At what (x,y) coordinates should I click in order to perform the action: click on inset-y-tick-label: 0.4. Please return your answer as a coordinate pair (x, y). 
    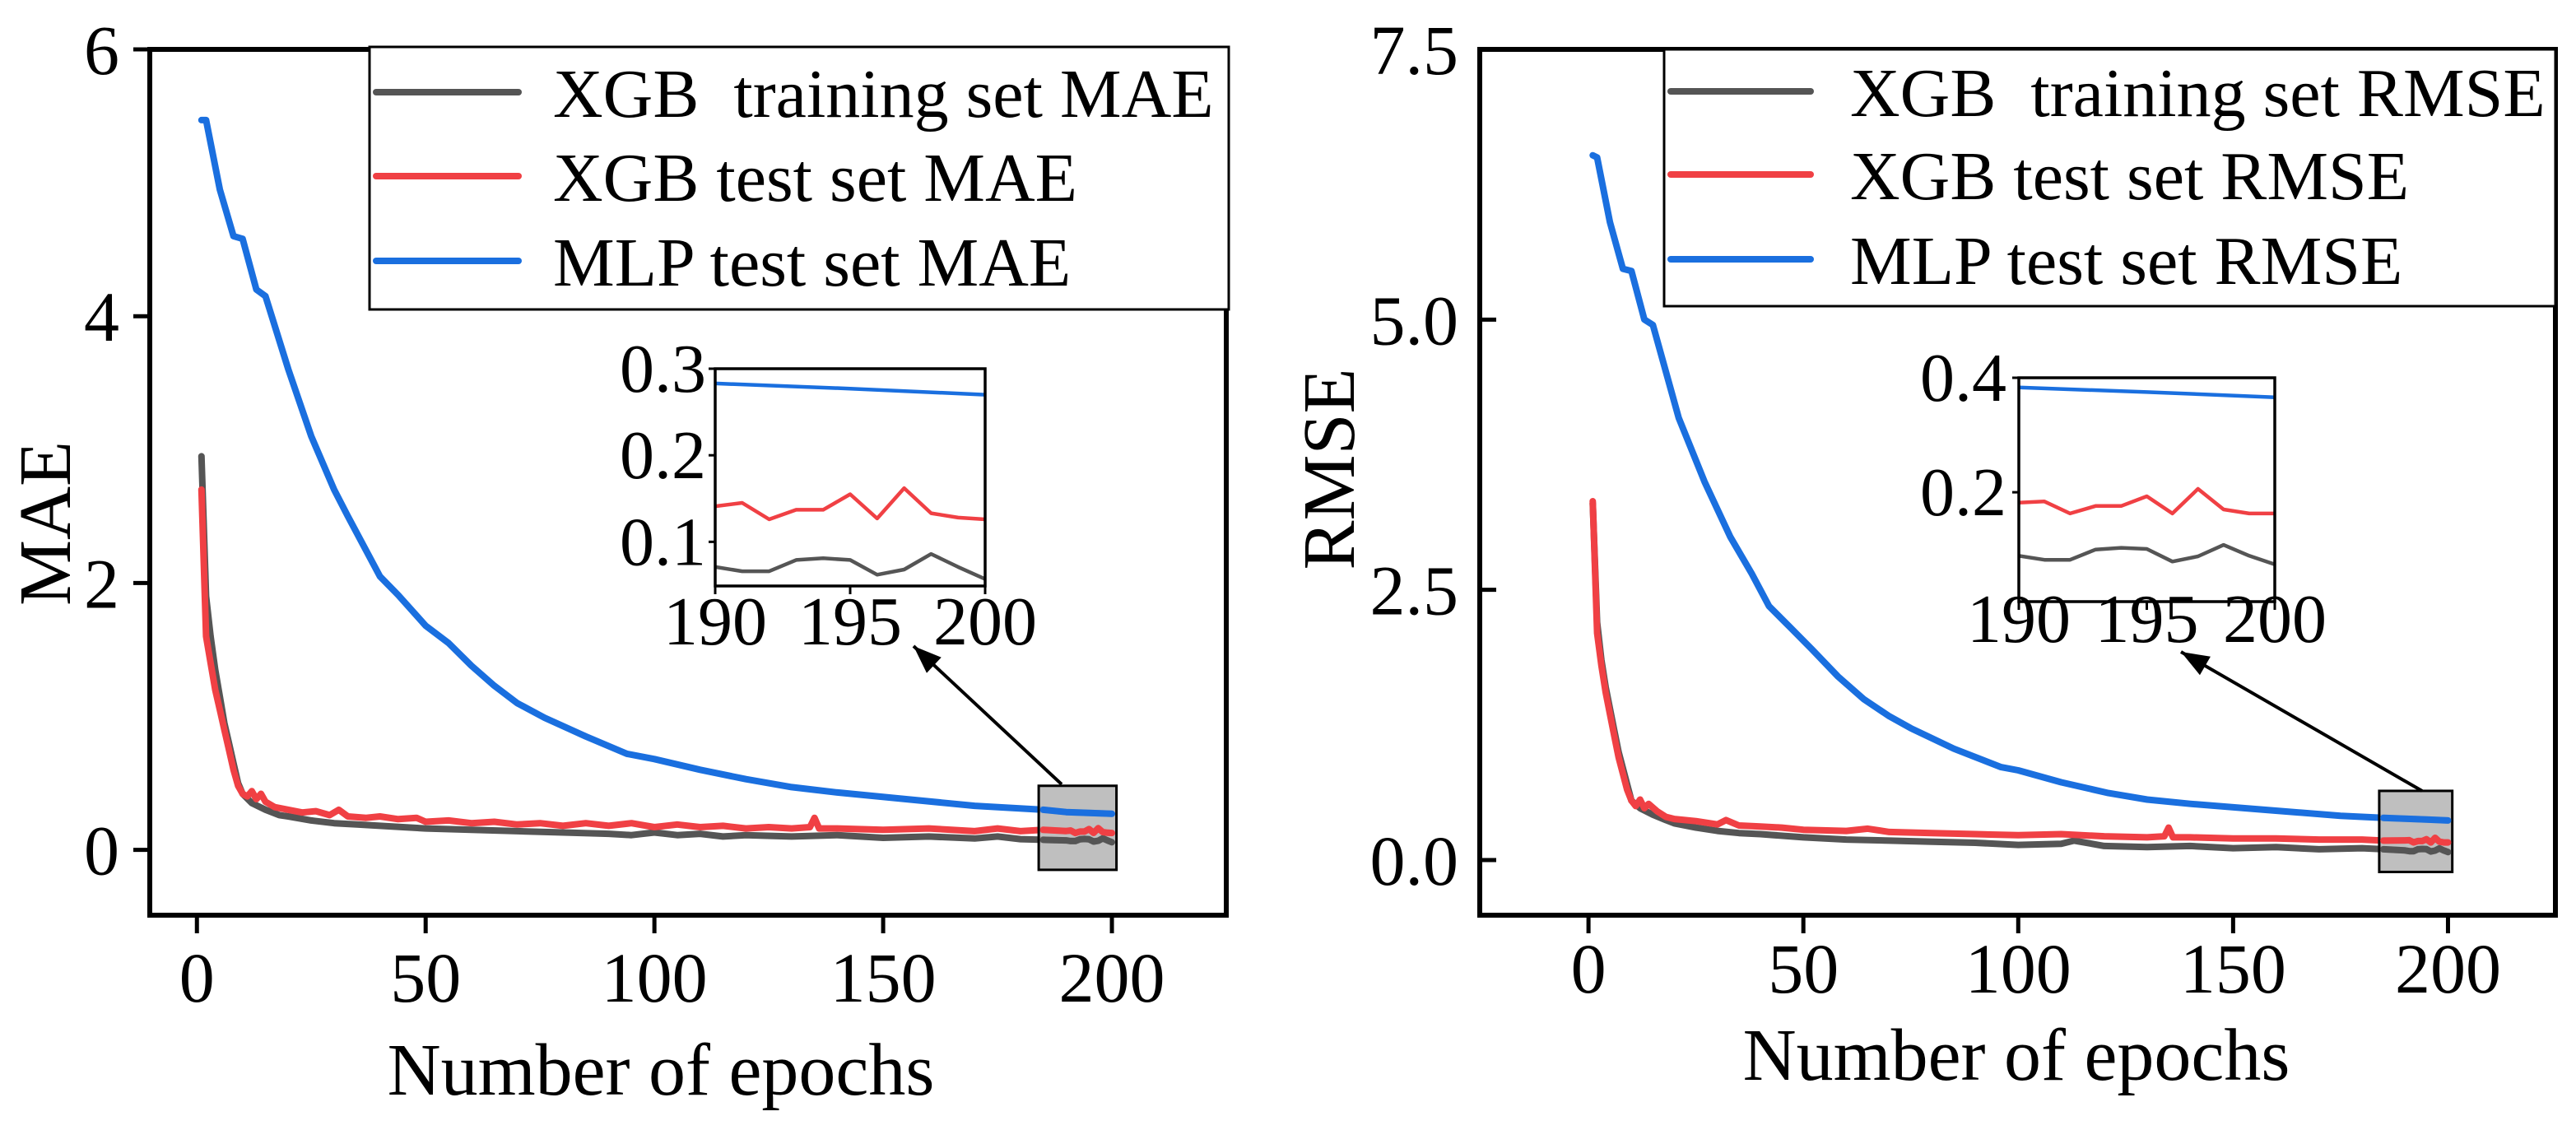
    Looking at the image, I should click on (1963, 378).